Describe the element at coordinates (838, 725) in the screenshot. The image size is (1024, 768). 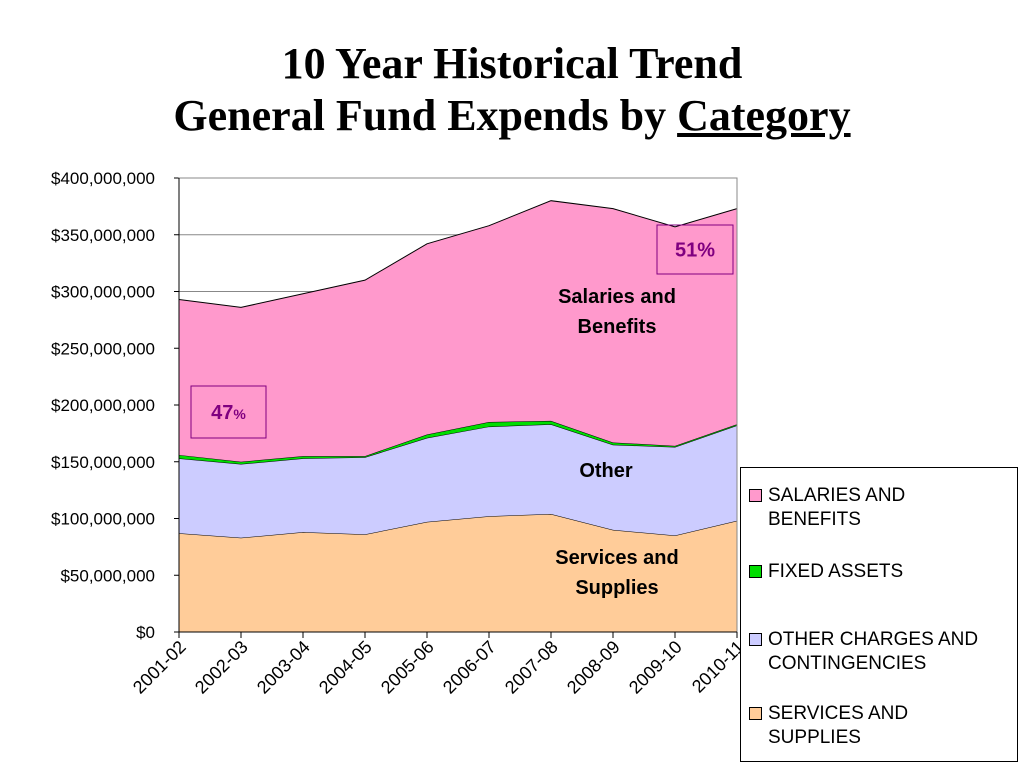
I see `legend-label: SERVICES AND SUPPLIES` at that location.